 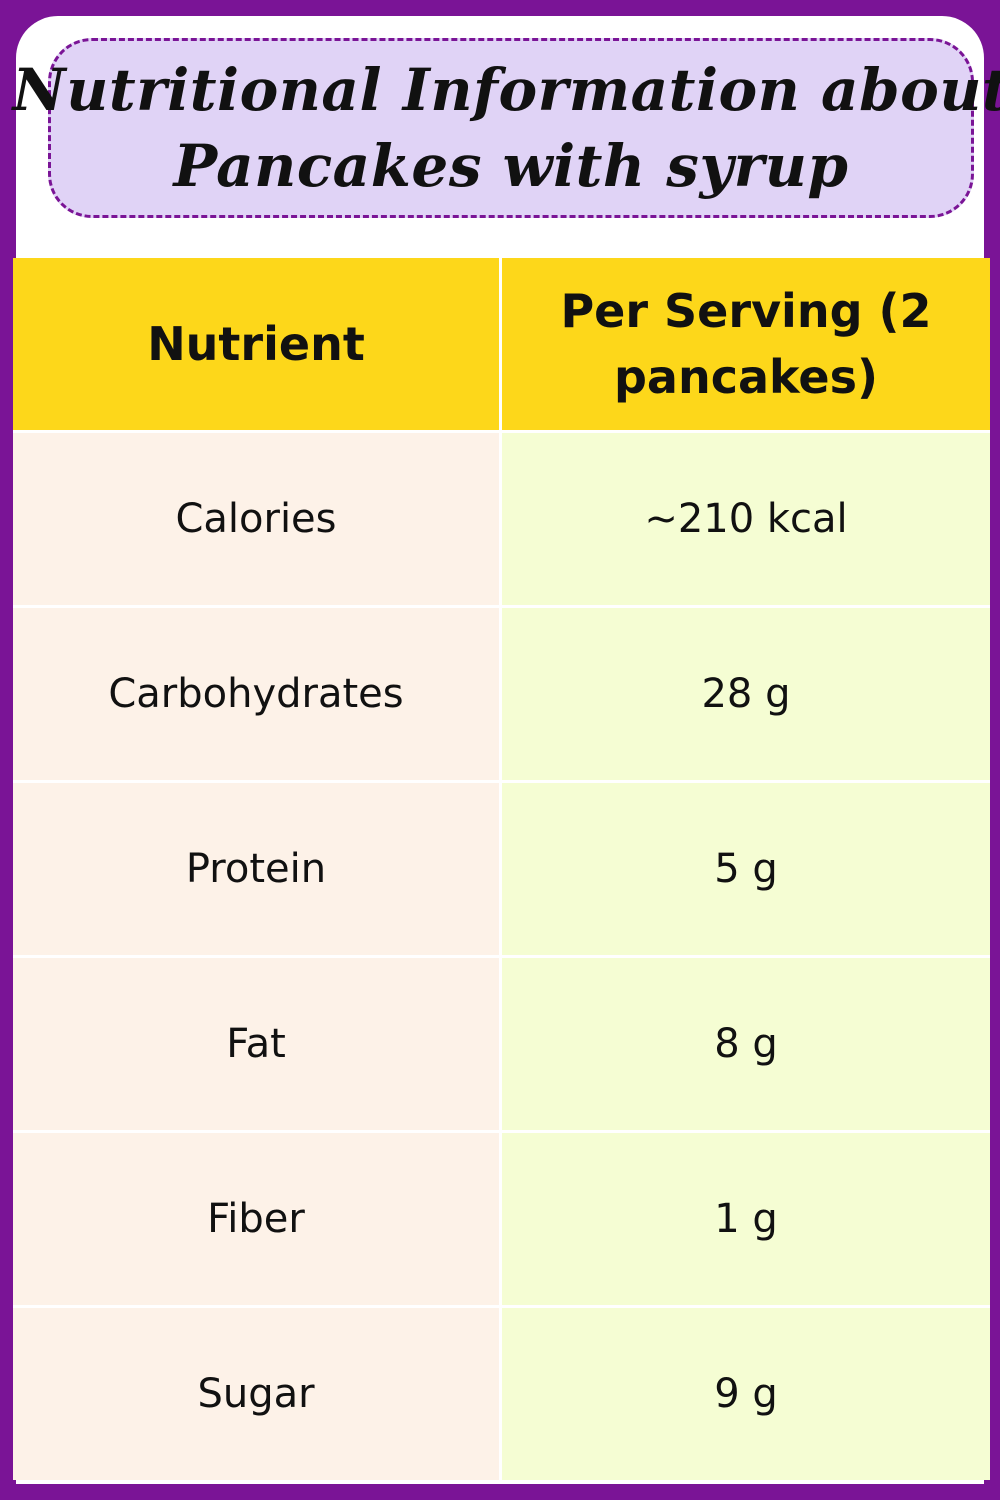 I want to click on value-cell: 5 g, so click(x=746, y=869).